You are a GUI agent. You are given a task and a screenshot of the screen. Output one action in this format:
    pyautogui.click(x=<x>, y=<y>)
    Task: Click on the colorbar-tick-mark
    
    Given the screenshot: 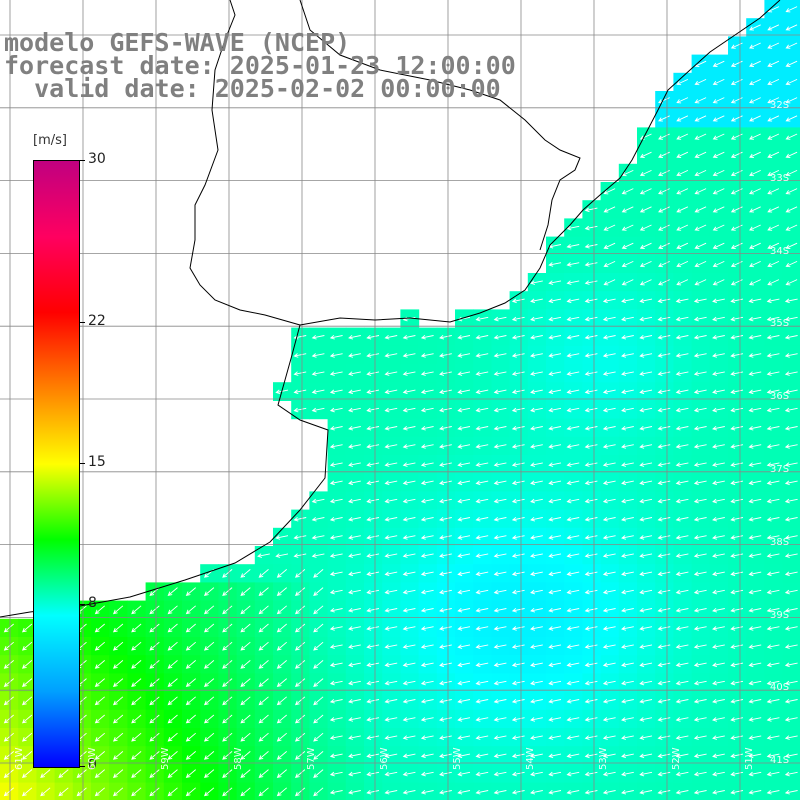 What is the action you would take?
    pyautogui.click(x=82, y=322)
    